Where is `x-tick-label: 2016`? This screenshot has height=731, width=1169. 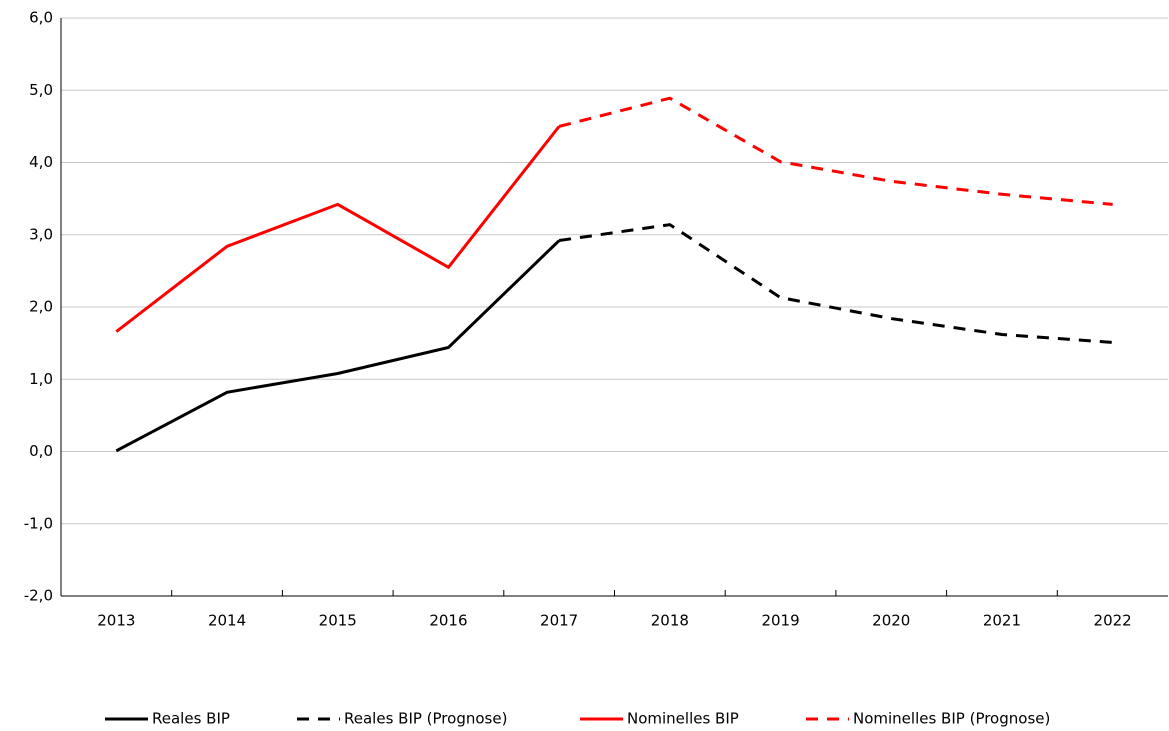
x-tick-label: 2016 is located at coordinates (448, 621).